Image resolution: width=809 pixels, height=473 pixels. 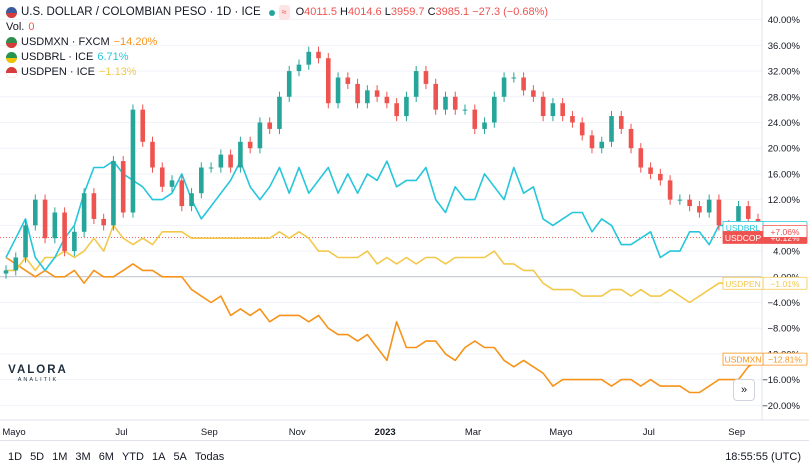 I want to click on legend-change: 6.71%, so click(x=113, y=57).